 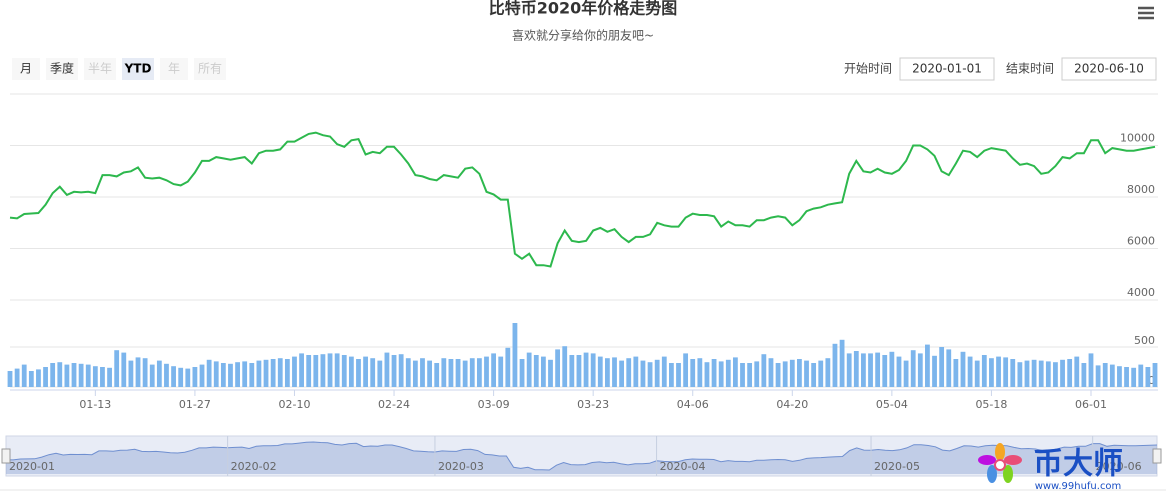 I want to click on navigator-area, so click(x=581, y=458).